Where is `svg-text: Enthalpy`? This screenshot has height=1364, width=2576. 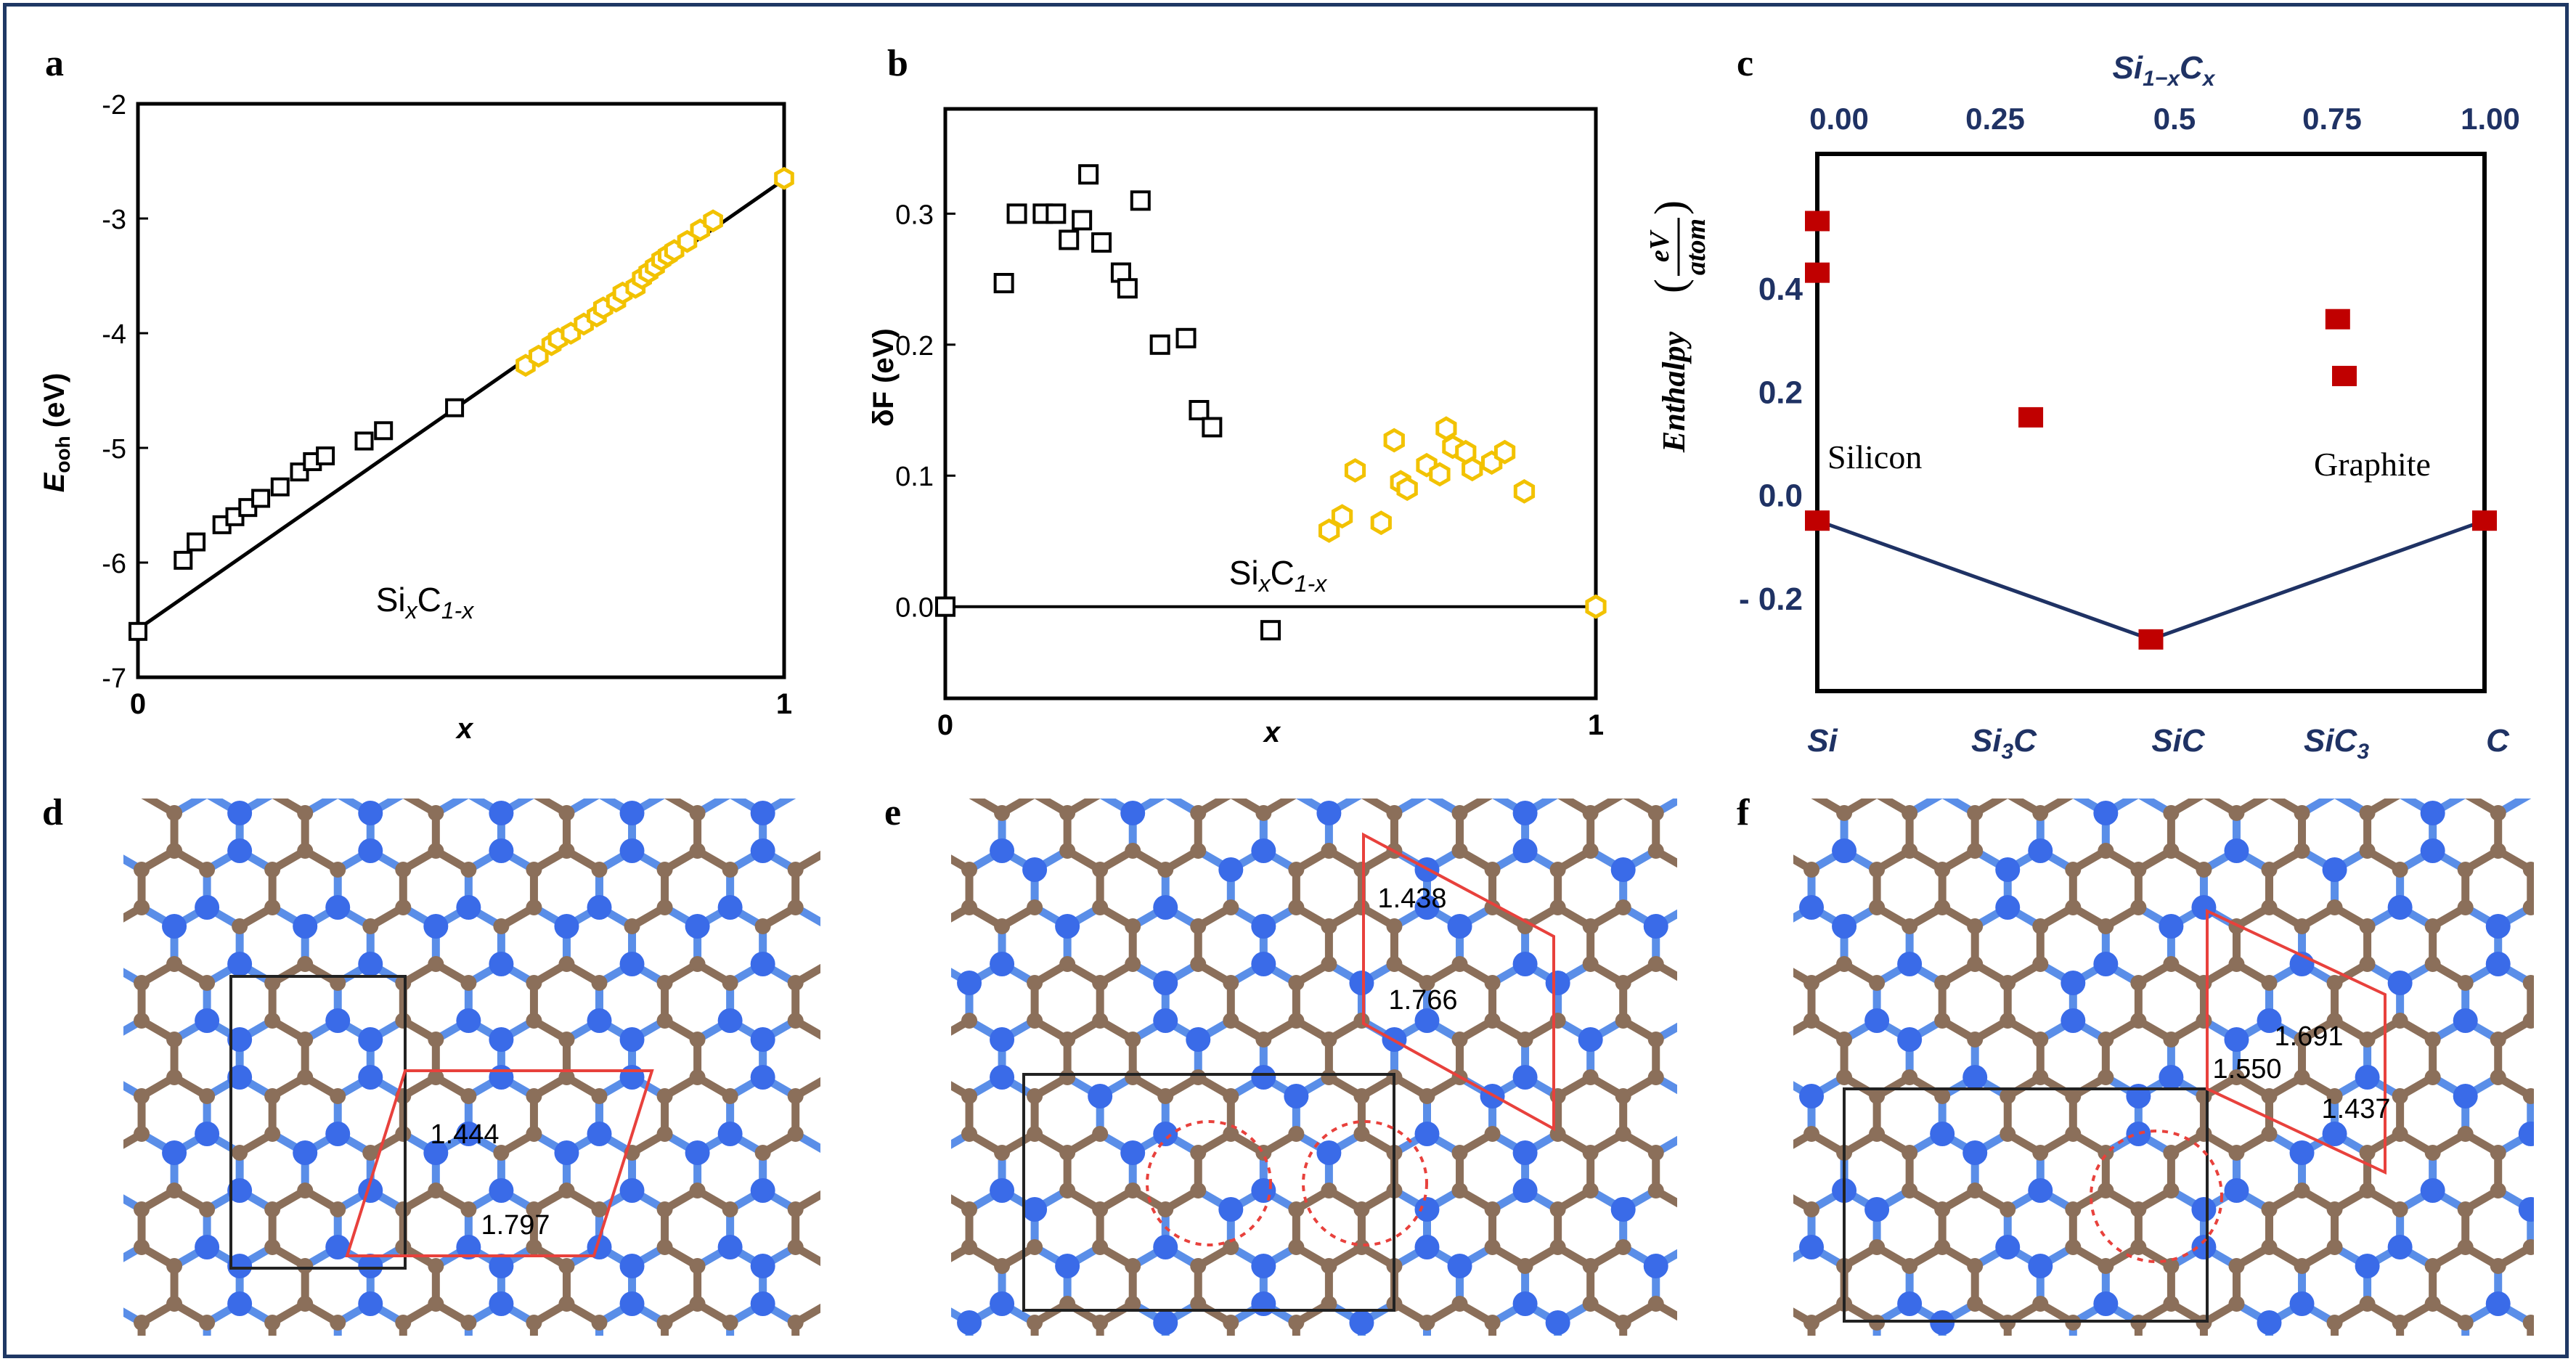 svg-text: Enthalpy is located at coordinates (1674, 392).